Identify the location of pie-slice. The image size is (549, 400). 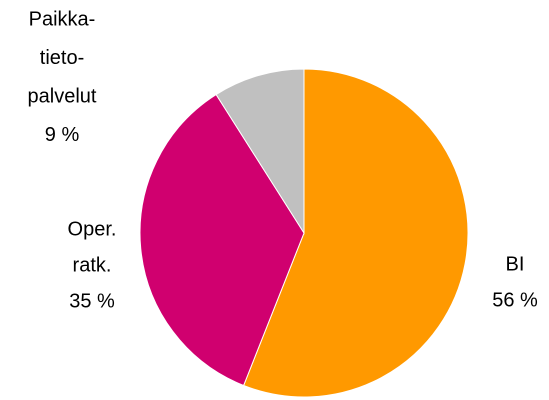
(260, 151).